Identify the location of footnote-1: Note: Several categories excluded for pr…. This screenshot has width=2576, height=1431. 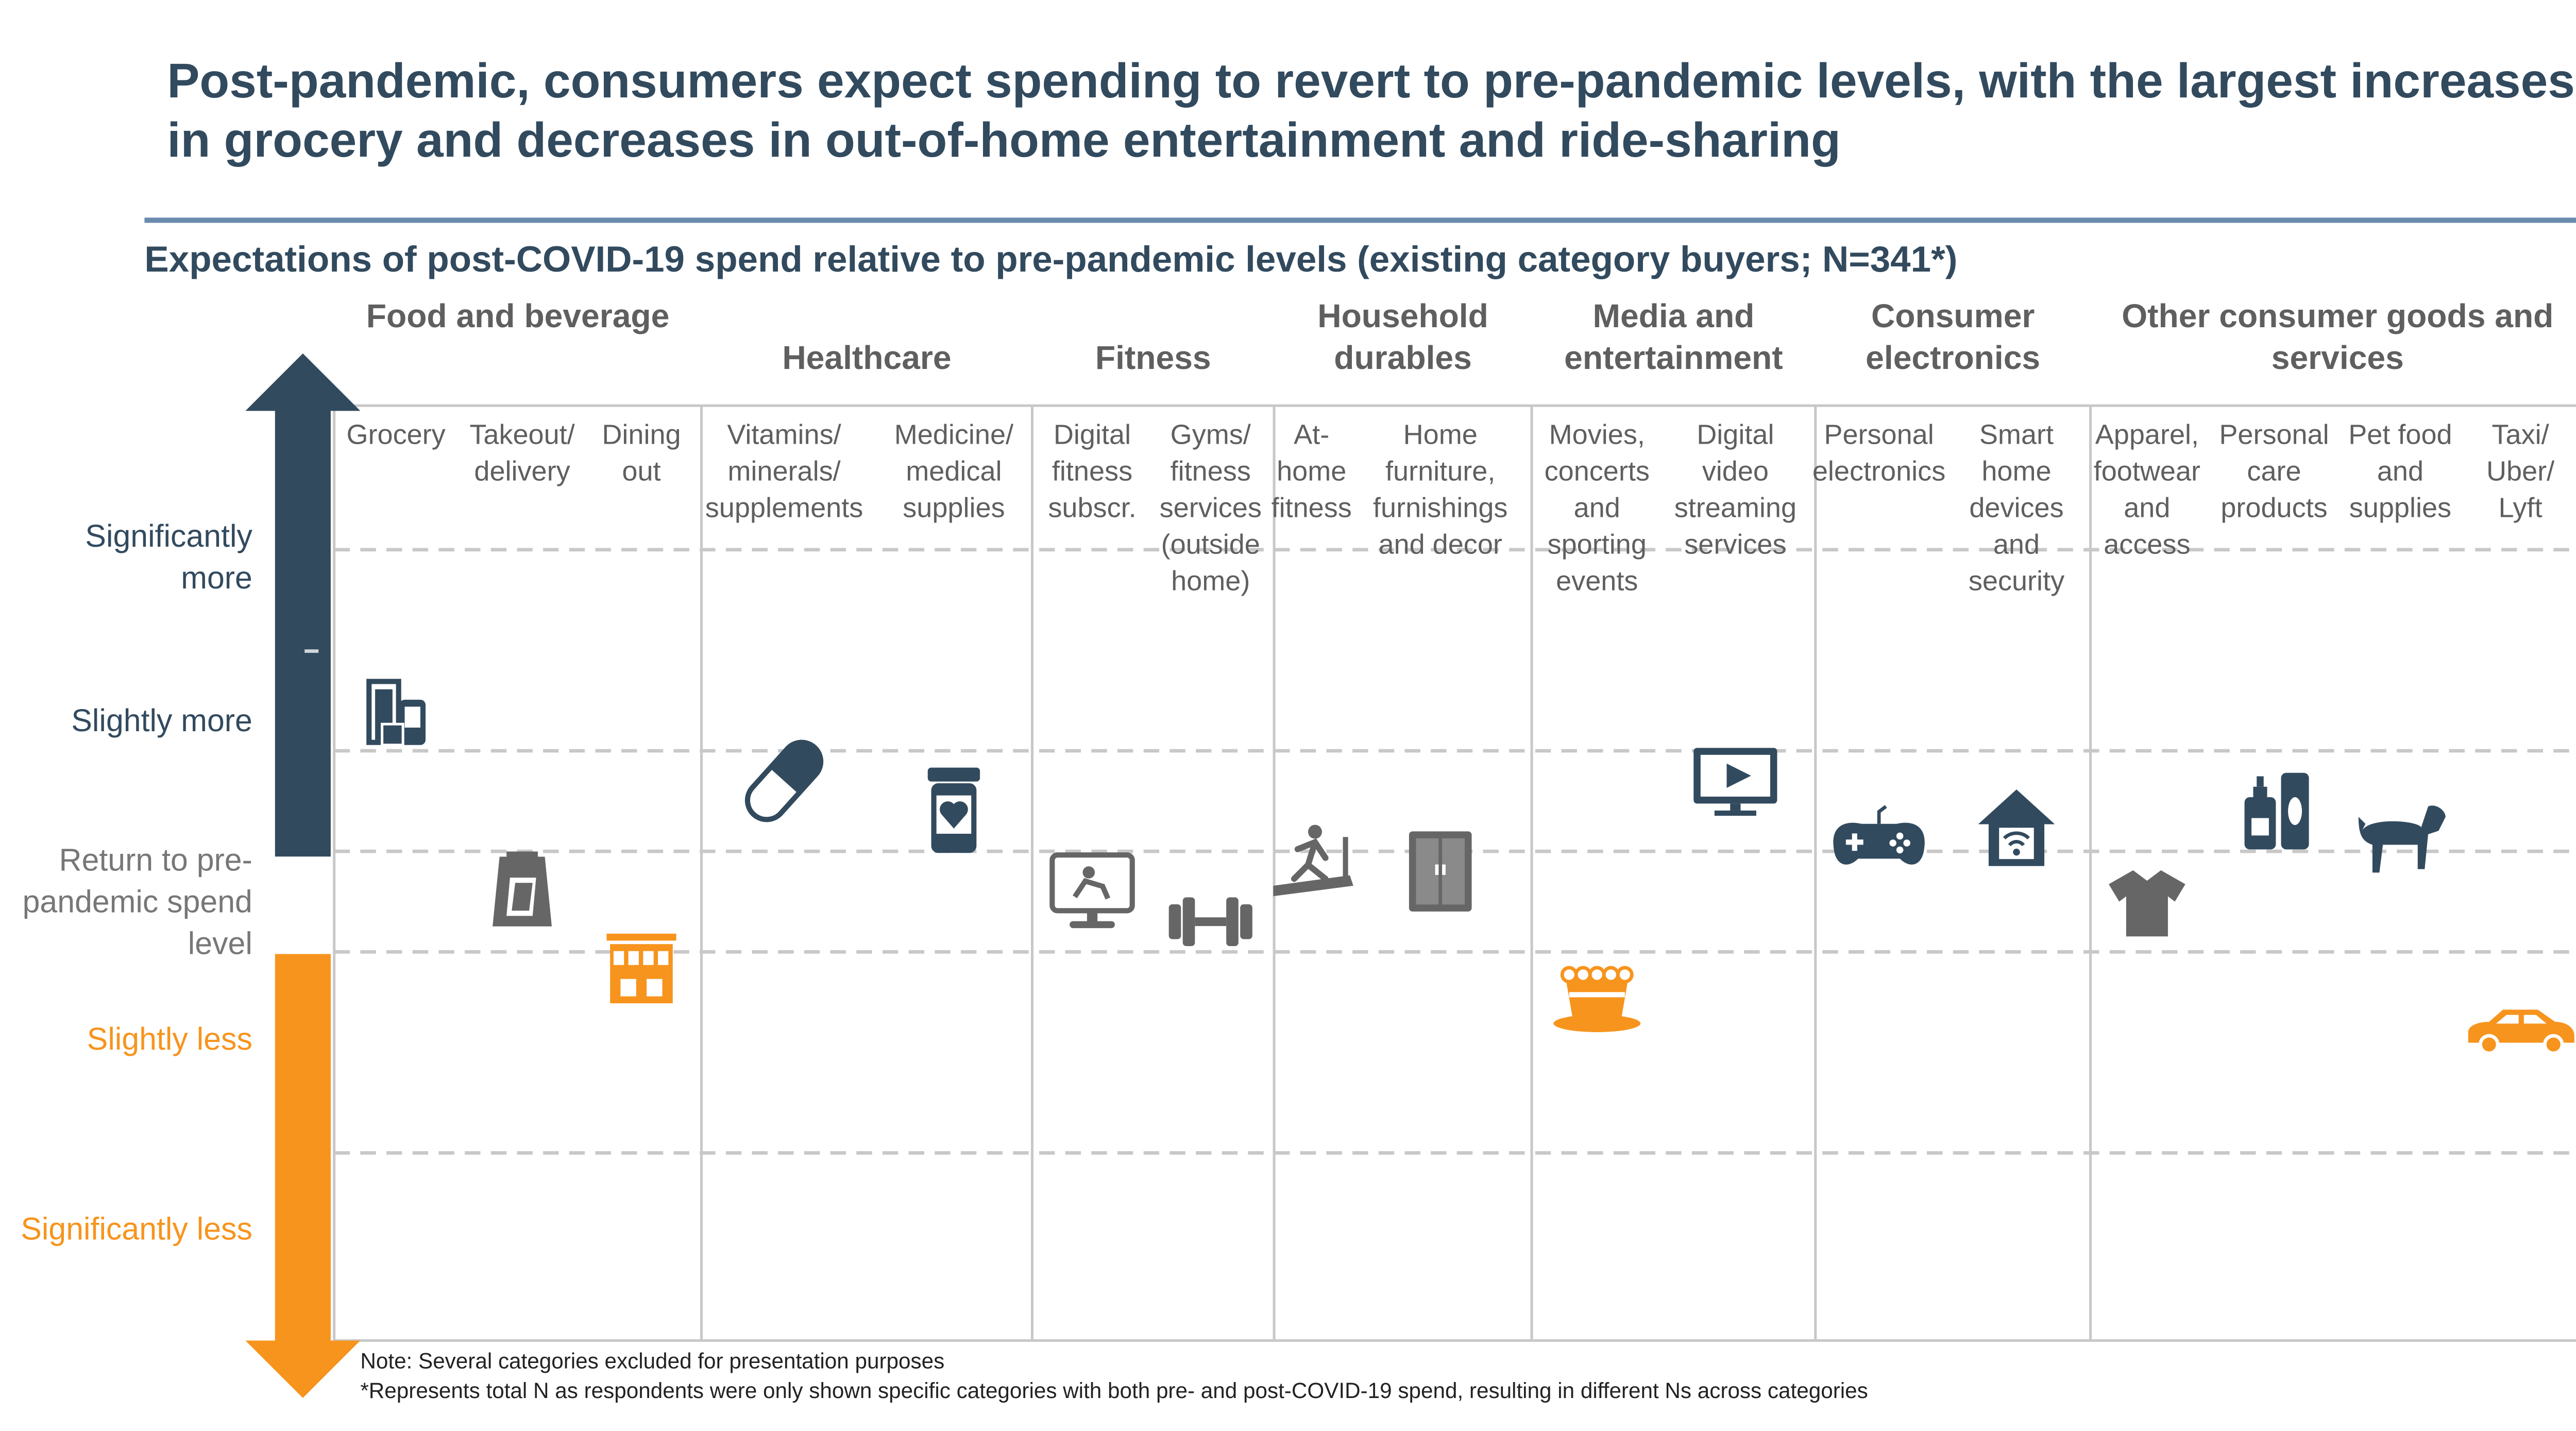
(652, 1361).